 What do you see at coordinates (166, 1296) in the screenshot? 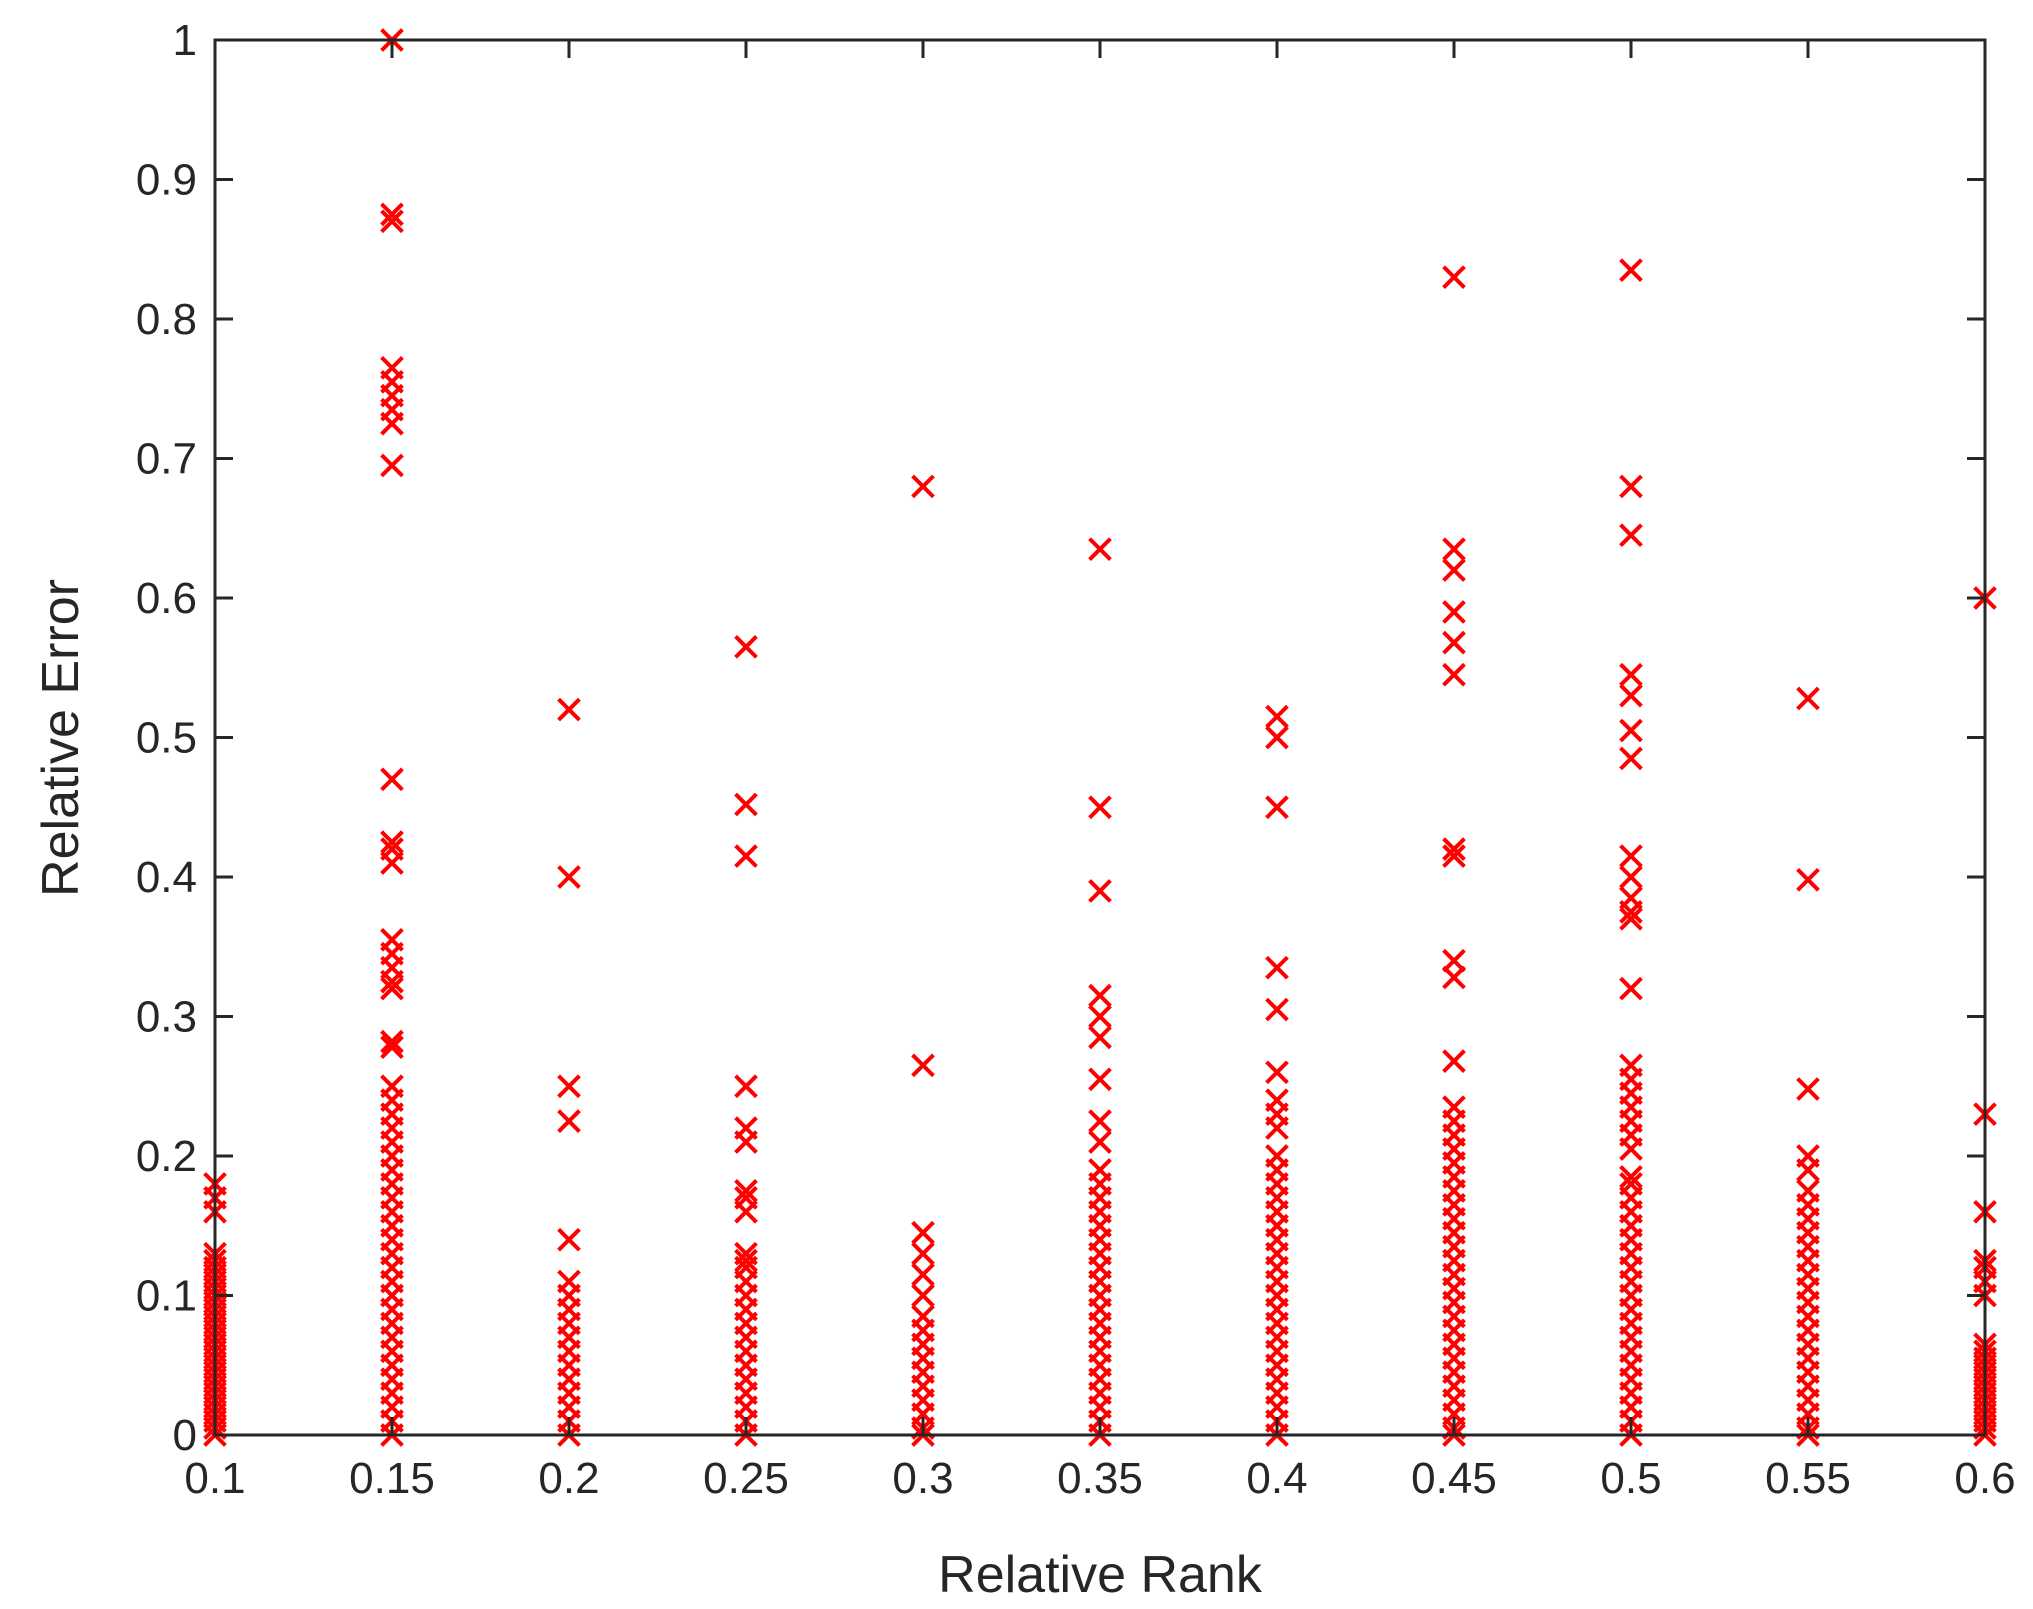
I see `y-tick-label: 0.1` at bounding box center [166, 1296].